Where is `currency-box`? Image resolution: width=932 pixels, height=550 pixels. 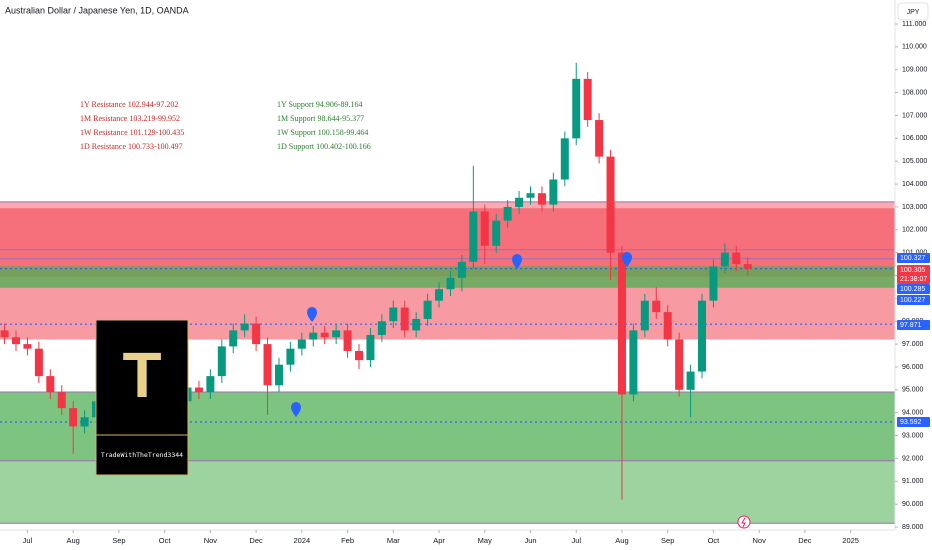 currency-box is located at coordinates (913, 11).